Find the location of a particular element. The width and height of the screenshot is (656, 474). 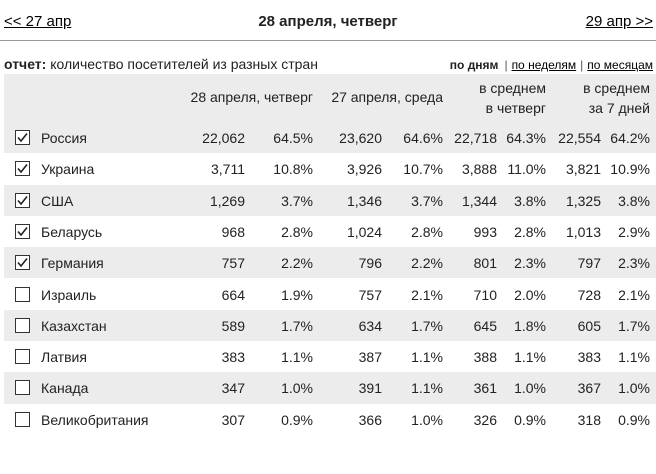

count-cell: 388 is located at coordinates (485, 357).